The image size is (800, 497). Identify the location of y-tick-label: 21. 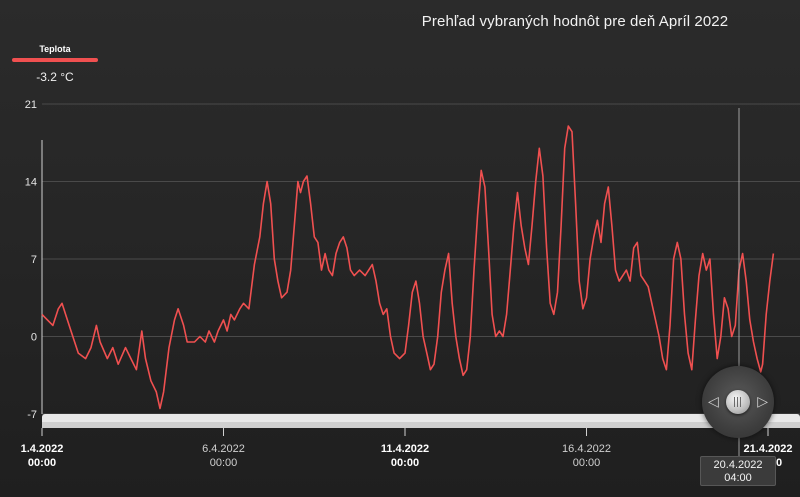
(31, 105).